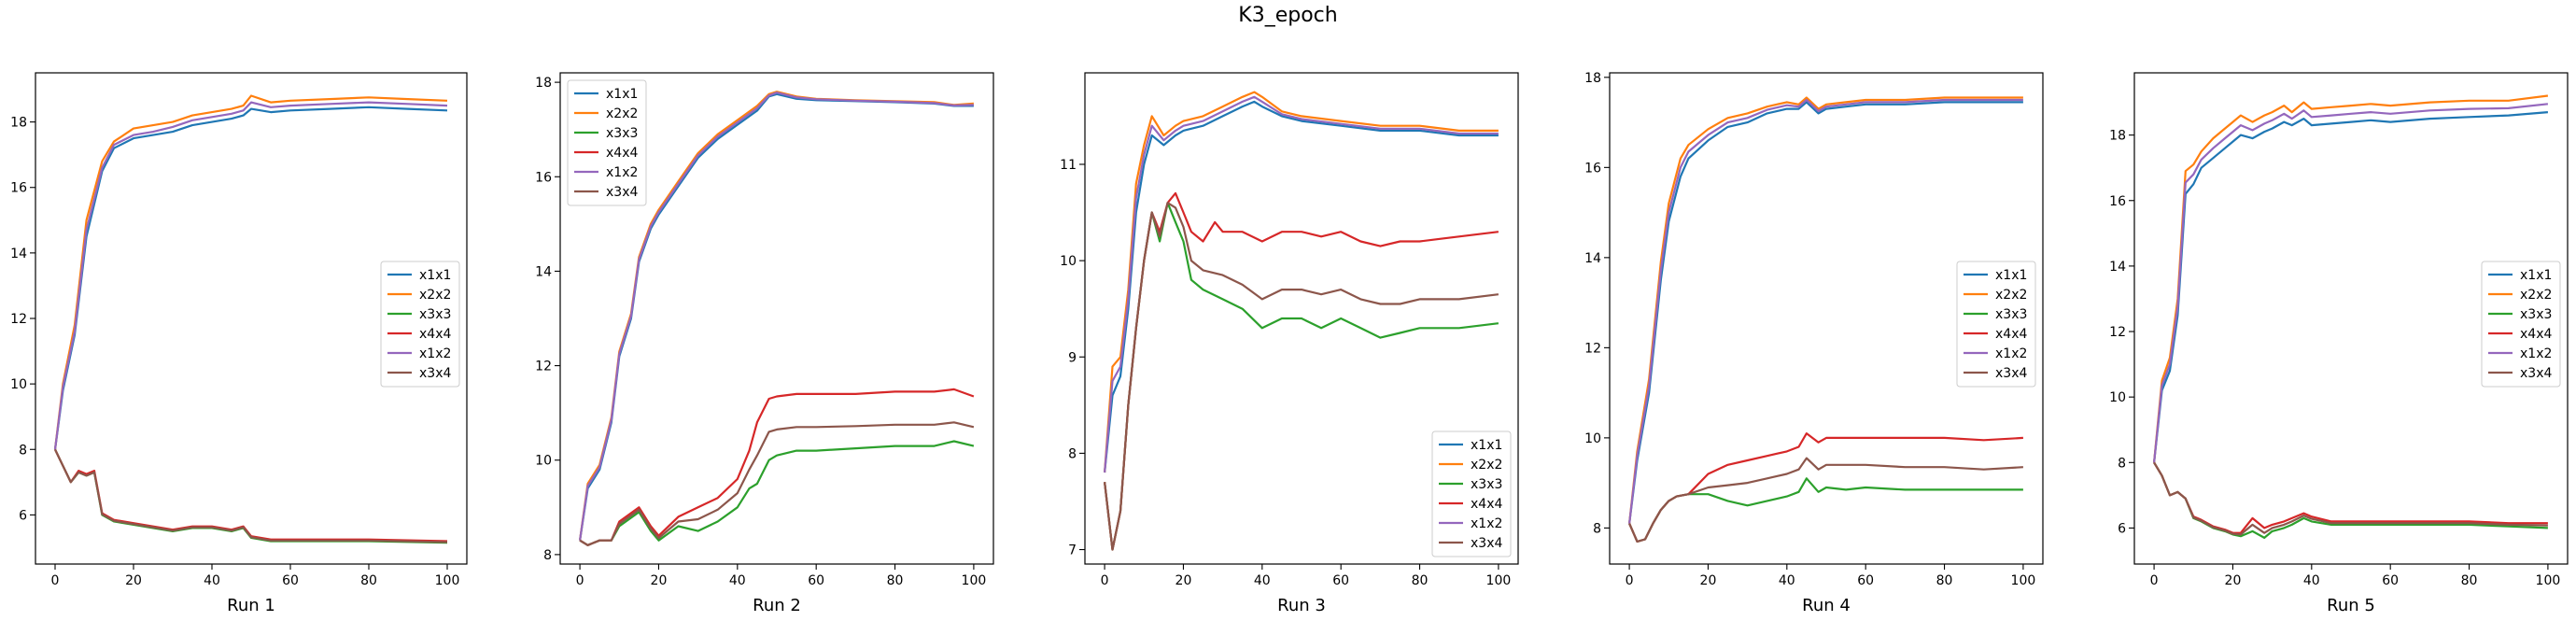 The height and width of the screenshot is (621, 2576). Describe the element at coordinates (2351, 606) in the screenshot. I see `x-axis-label: Run 5` at that location.